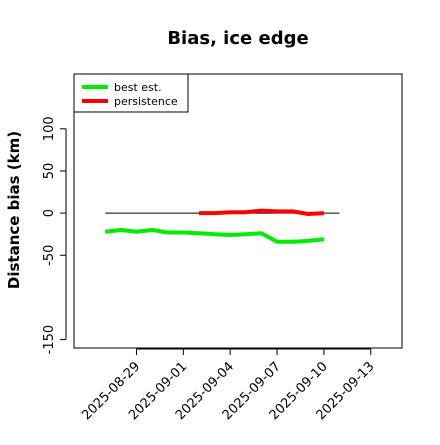  What do you see at coordinates (237, 38) in the screenshot?
I see `chart-title: Bias, ice edge` at bounding box center [237, 38].